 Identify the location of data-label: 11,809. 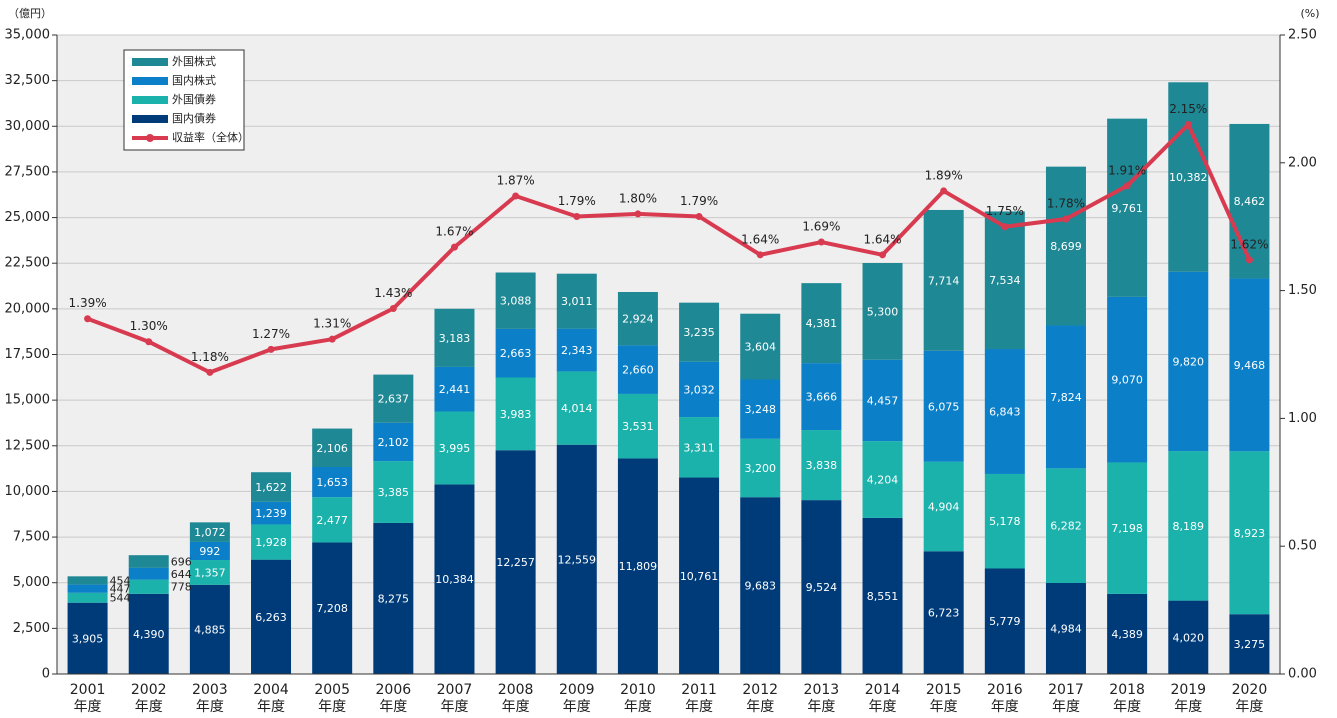
(638, 566).